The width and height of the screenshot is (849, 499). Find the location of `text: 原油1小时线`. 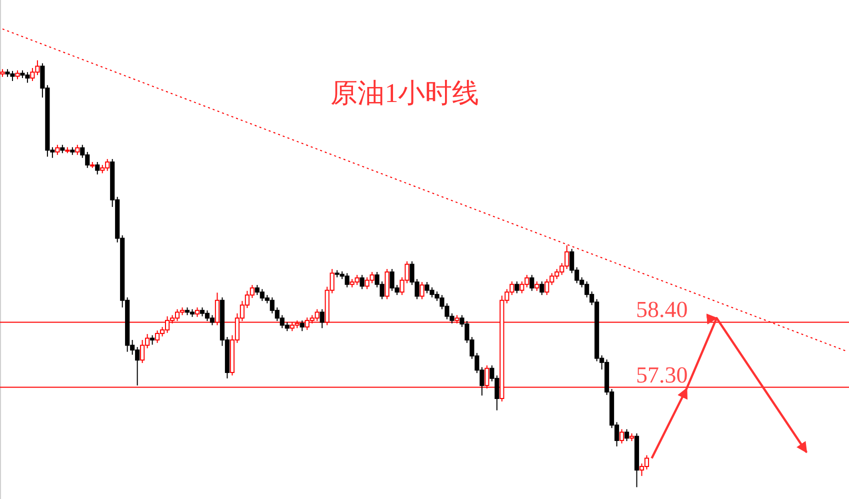

text: 原油1小时线 is located at coordinates (405, 93).